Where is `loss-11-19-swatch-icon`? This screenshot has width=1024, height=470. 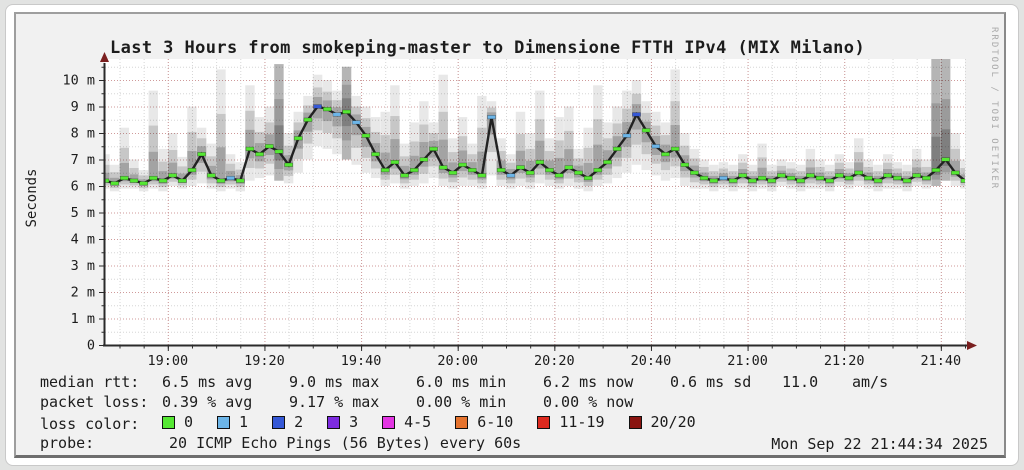
loss-11-19-swatch-icon is located at coordinates (544, 422).